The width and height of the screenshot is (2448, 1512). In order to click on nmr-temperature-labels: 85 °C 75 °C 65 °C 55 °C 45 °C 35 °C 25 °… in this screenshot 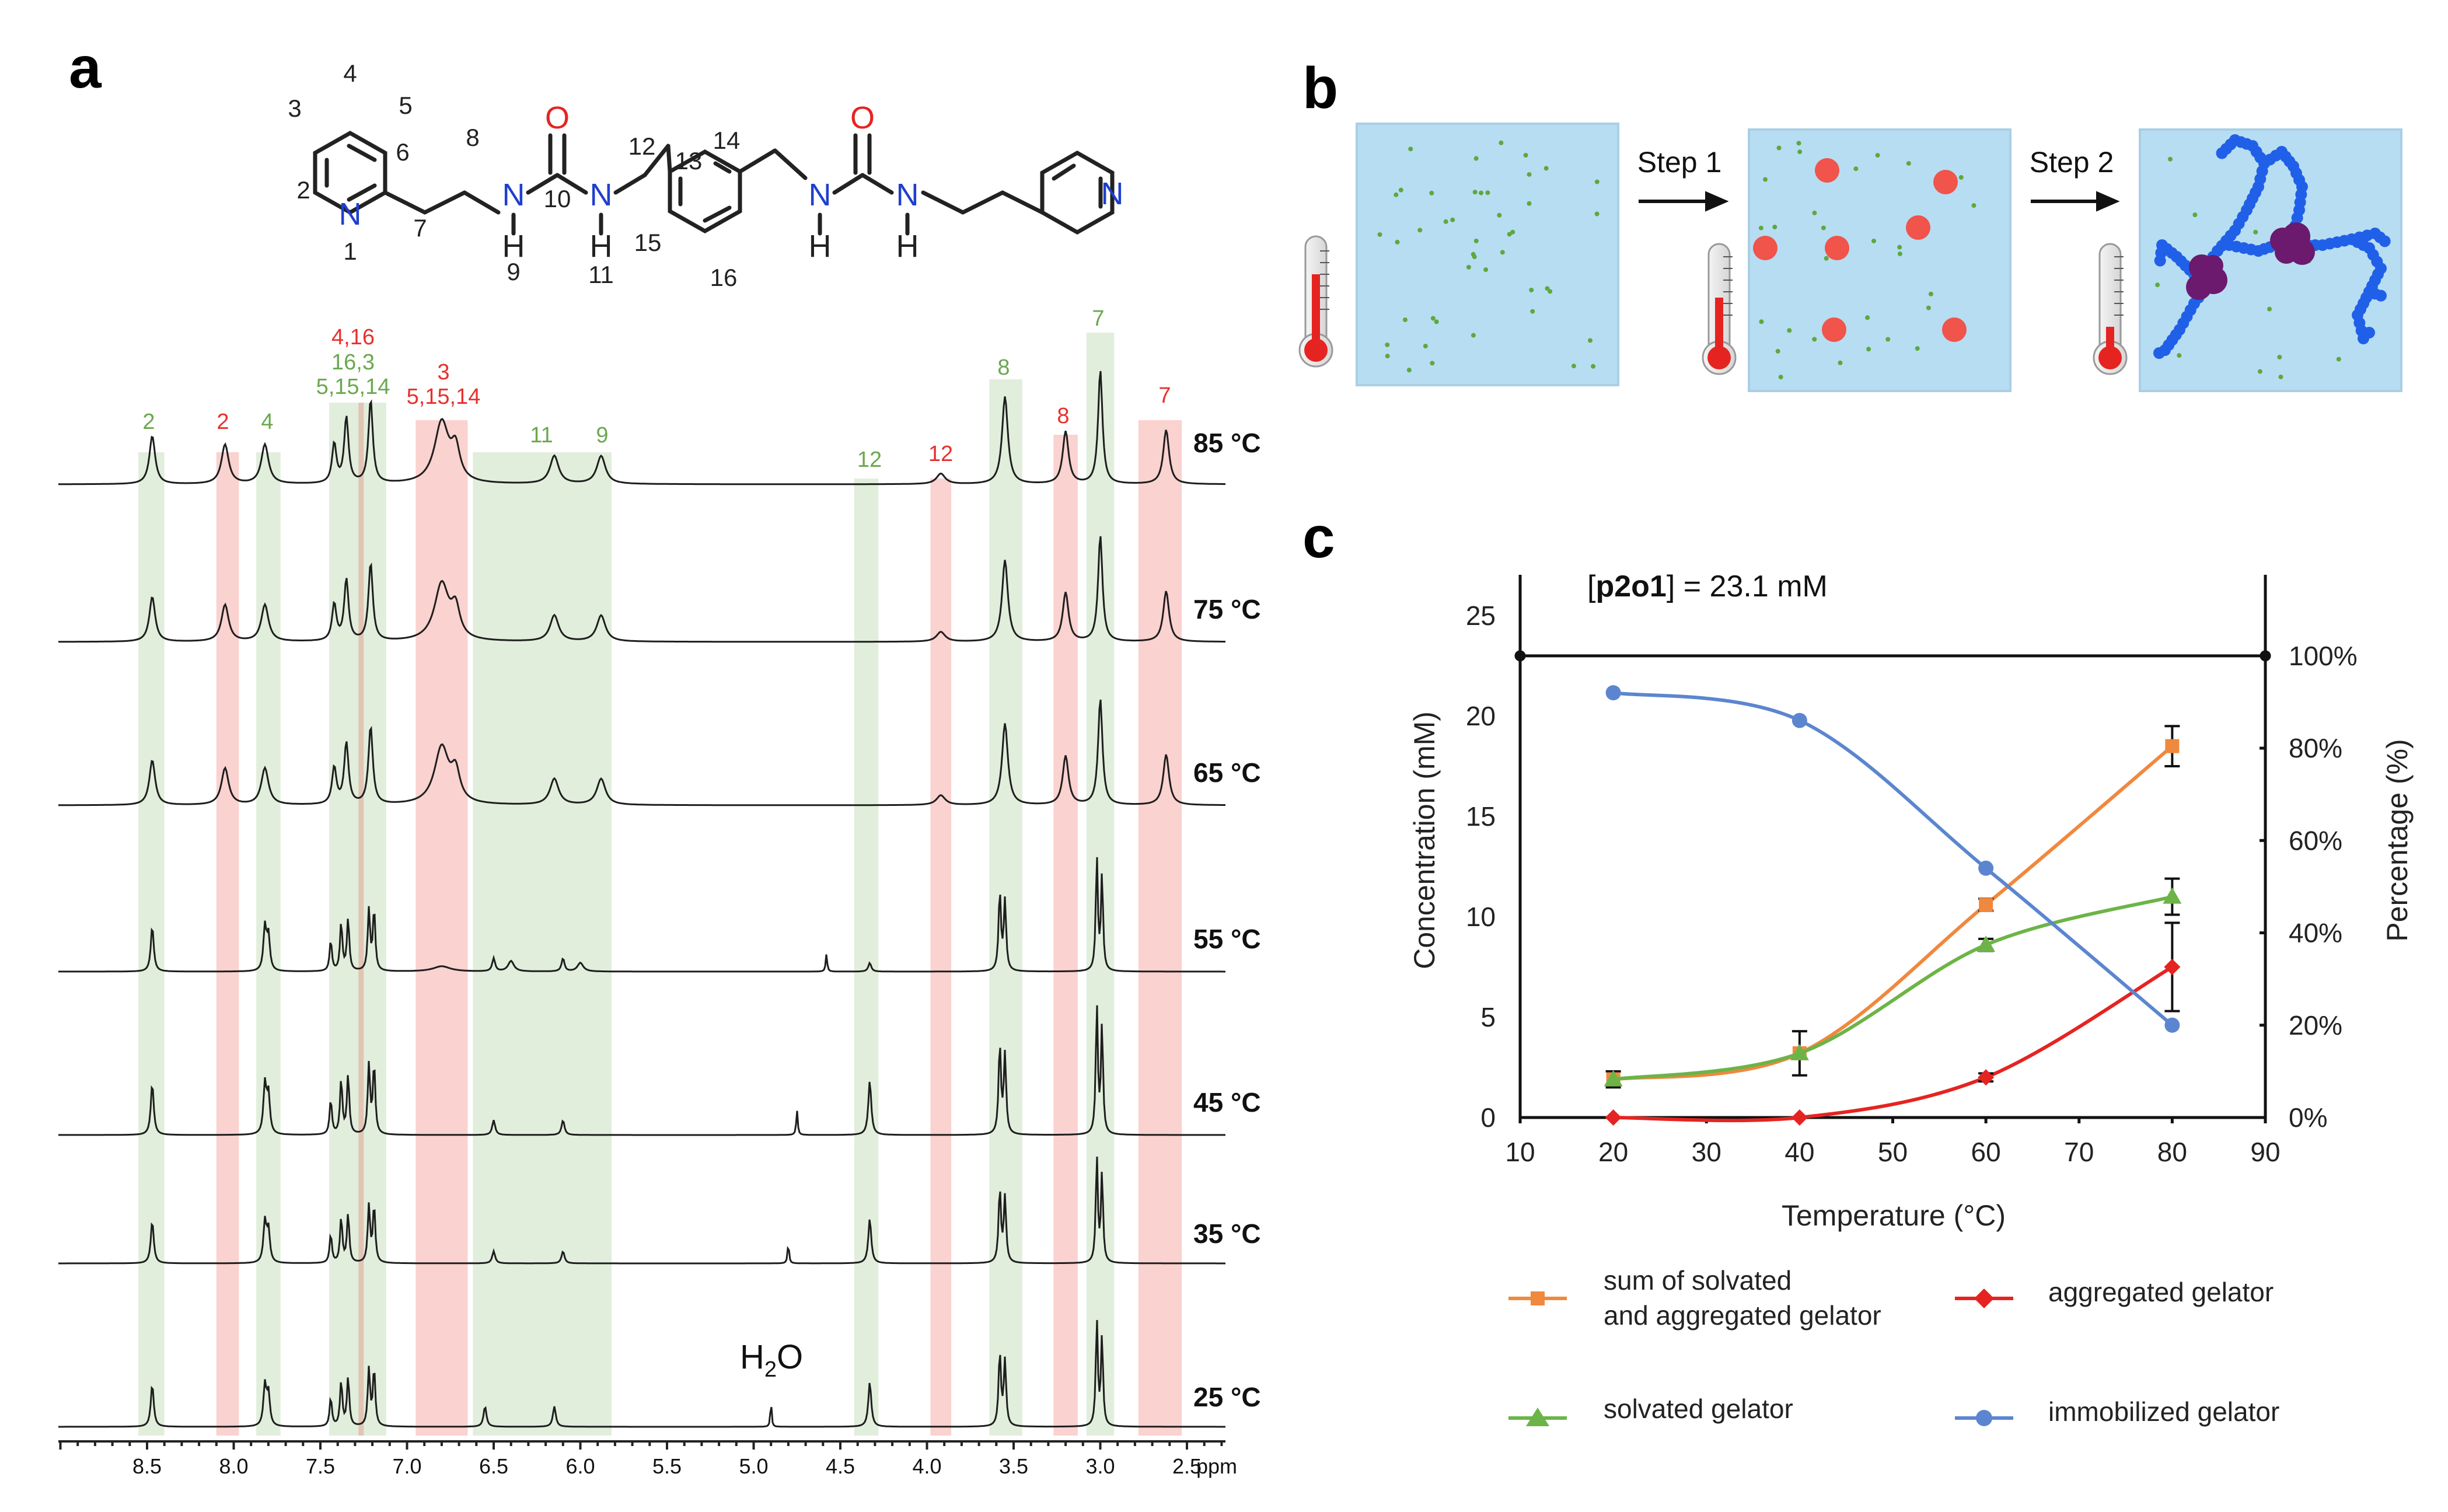, I will do `click(1227, 920)`.